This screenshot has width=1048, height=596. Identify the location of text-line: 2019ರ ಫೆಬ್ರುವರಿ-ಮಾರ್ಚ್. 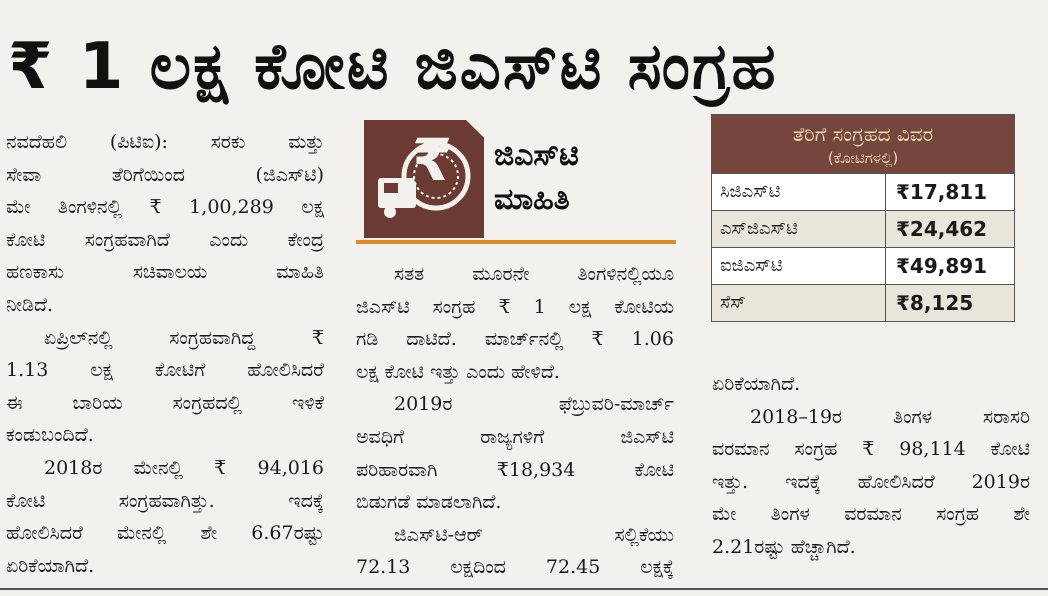
(534, 404).